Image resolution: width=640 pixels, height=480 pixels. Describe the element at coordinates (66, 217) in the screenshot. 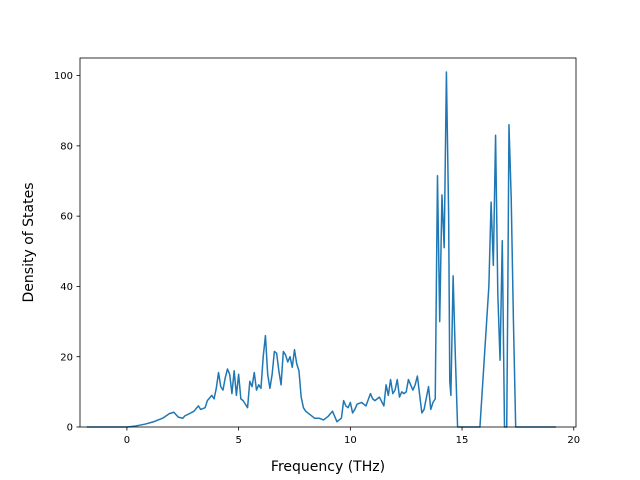

I see `y-tick-label: 60` at that location.